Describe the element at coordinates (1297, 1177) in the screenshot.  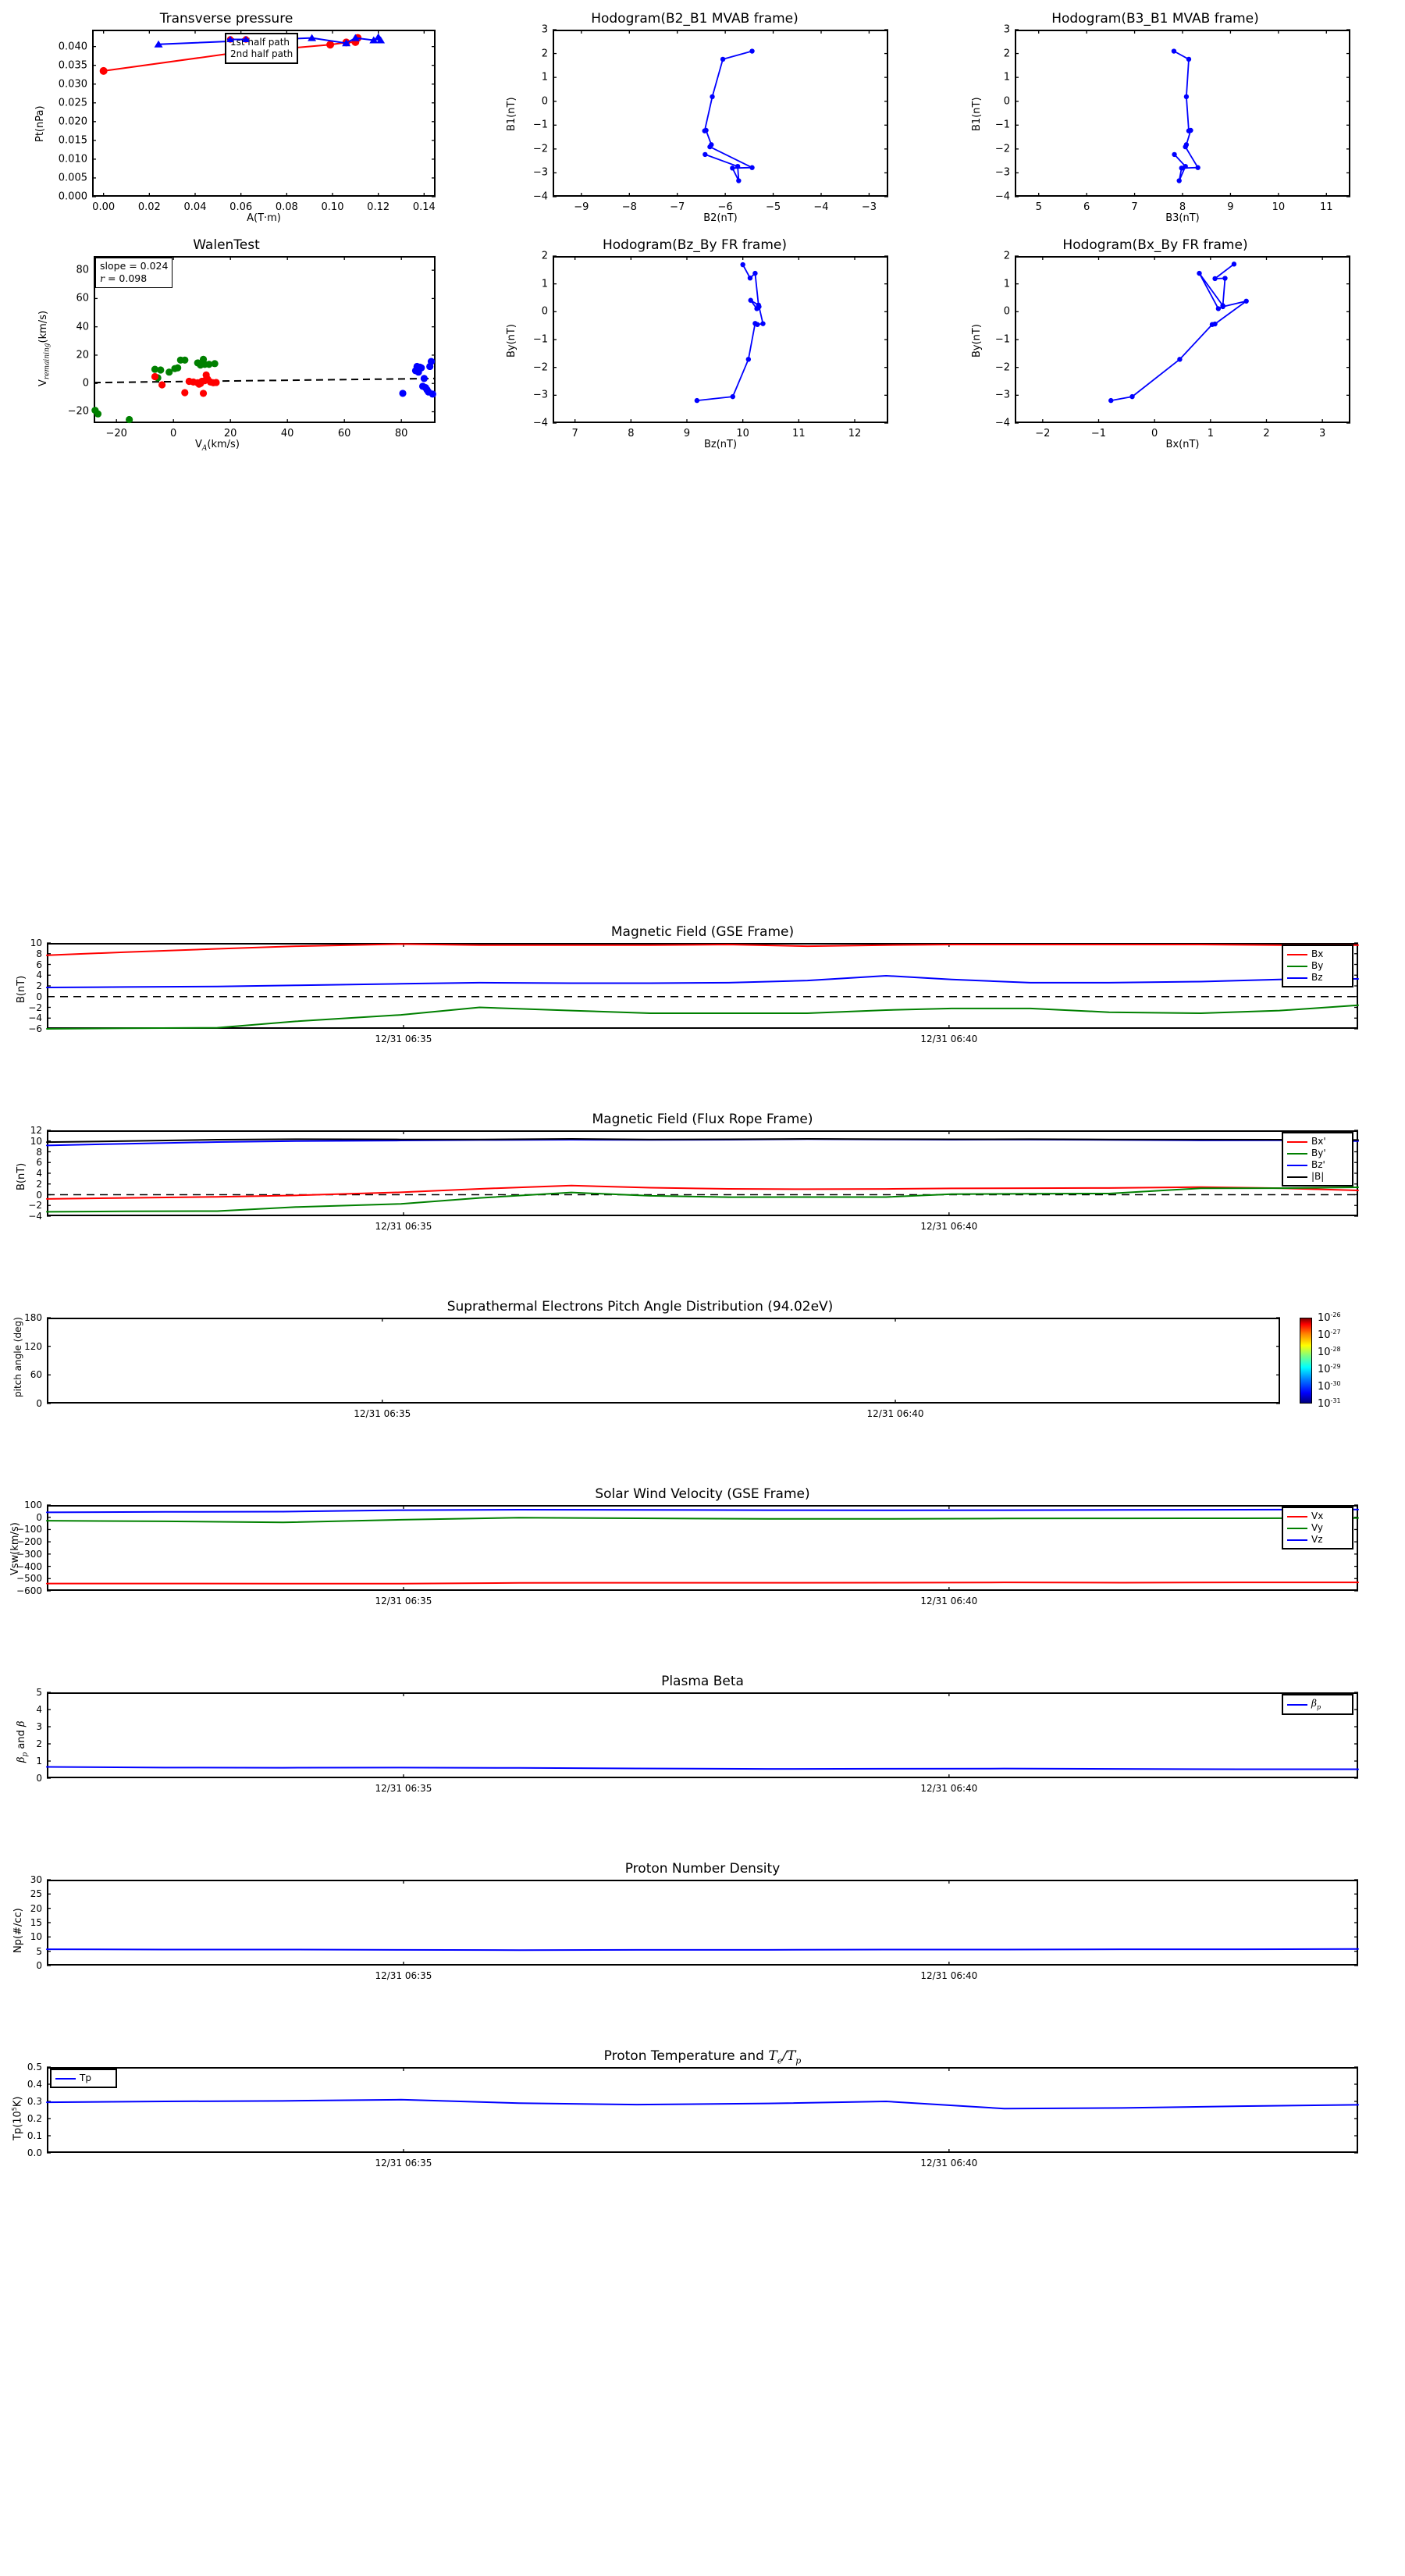
I see `legend-line-babs` at that location.